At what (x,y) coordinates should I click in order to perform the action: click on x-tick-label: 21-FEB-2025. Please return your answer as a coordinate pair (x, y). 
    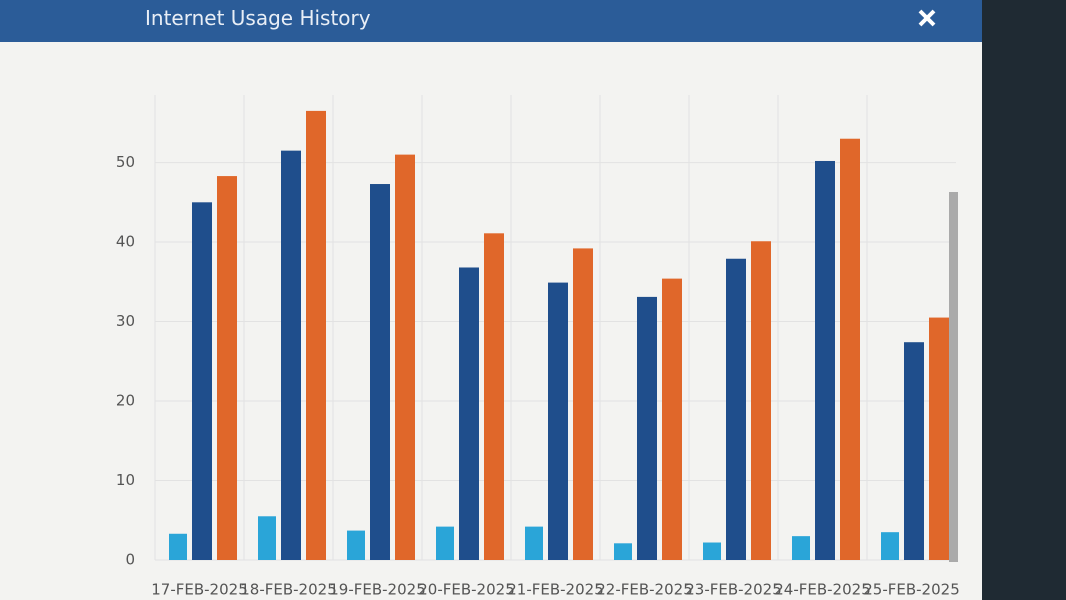
    Looking at the image, I should click on (555, 590).